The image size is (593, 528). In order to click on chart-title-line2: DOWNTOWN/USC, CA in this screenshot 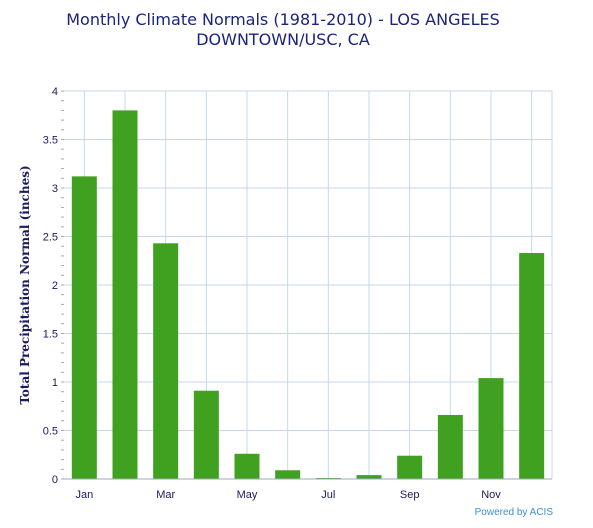, I will do `click(283, 39)`.